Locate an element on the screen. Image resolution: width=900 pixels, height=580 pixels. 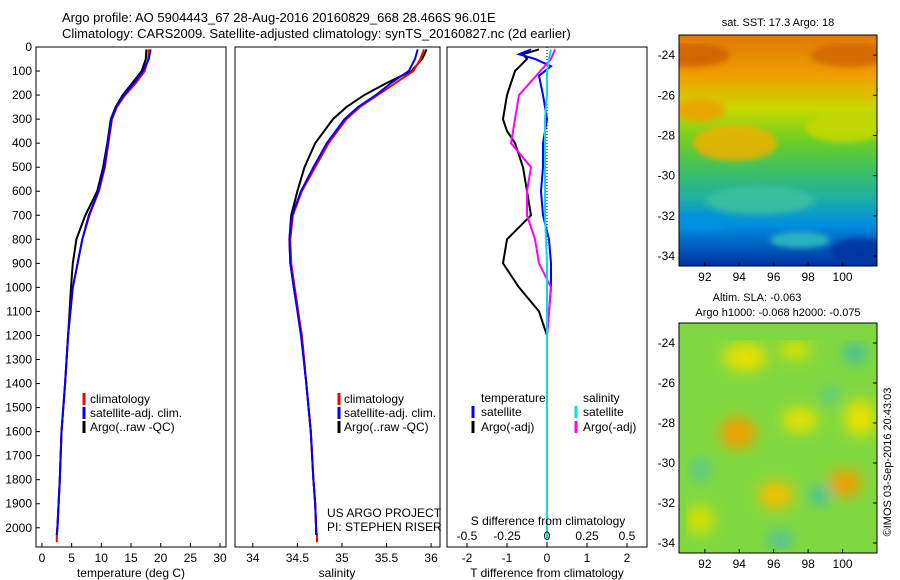
t-difference-label: T difference from climatology is located at coordinates (547, 573).